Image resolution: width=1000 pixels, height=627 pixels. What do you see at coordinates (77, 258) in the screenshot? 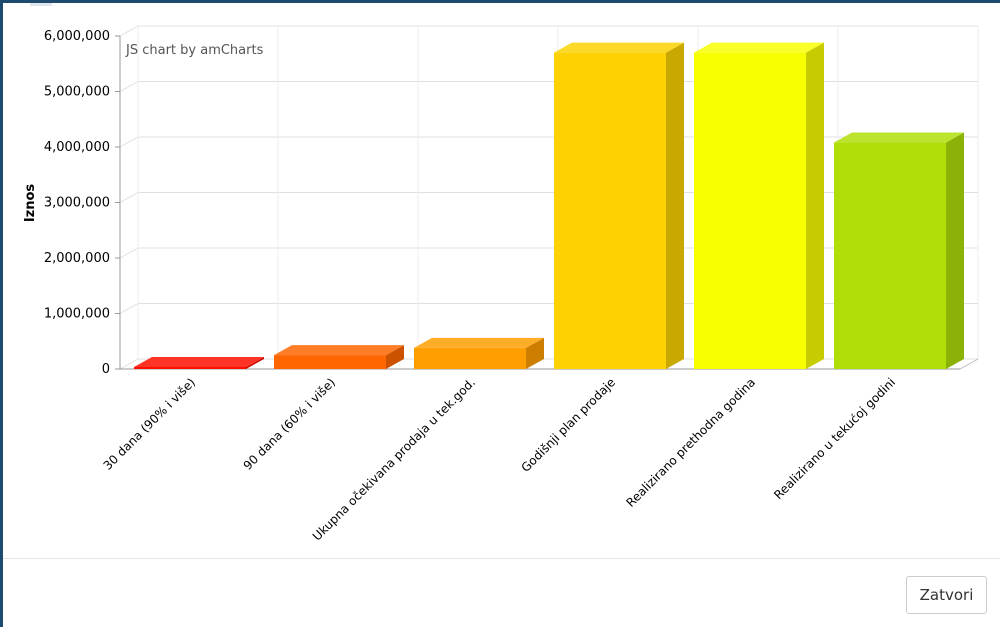
I see `y-tick-label: 2,000,000` at bounding box center [77, 258].